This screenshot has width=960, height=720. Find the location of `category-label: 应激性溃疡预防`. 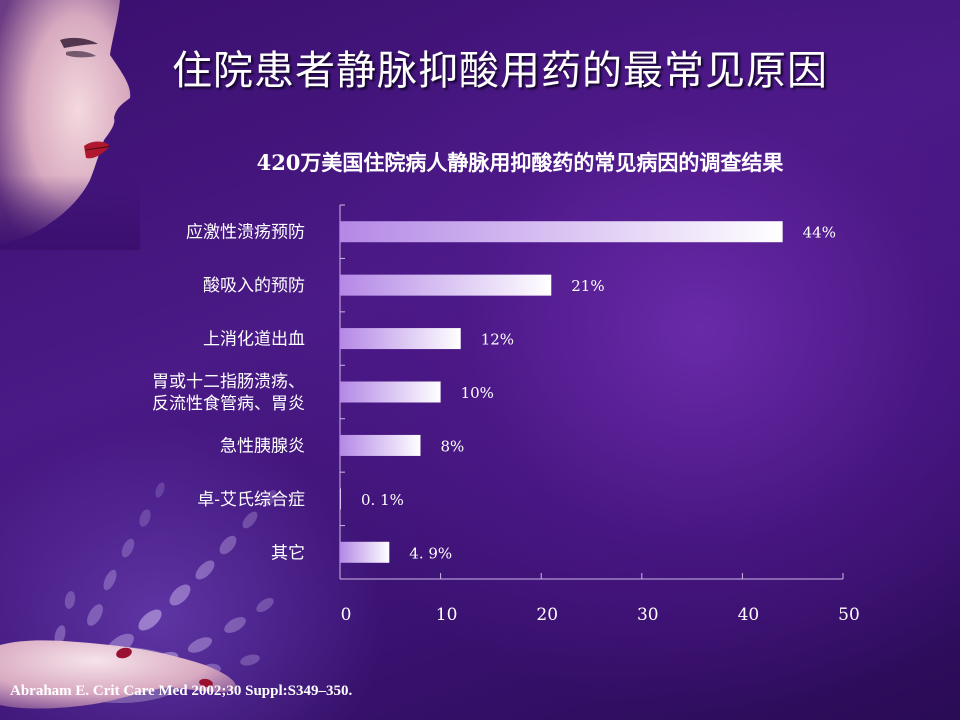

category-label: 应激性溃疡预防 is located at coordinates (245, 233).